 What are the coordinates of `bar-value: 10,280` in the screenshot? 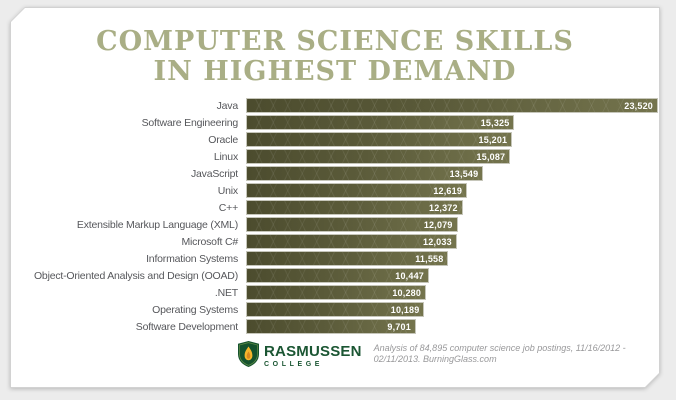 It's located at (407, 292).